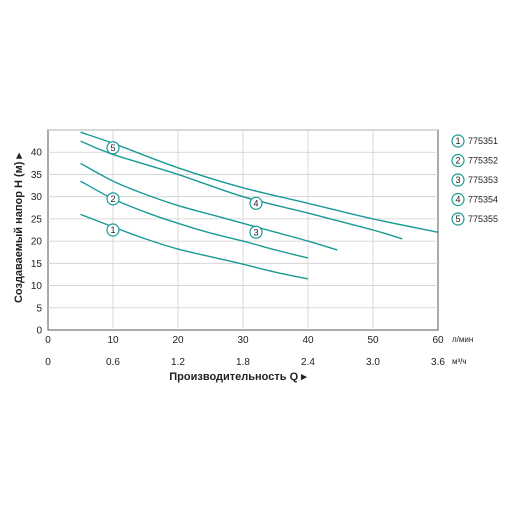  I want to click on x-tick-labels-m3h: 0 0.6 1.2 1.8 2.4 3.0 3.6, so click(245, 362).